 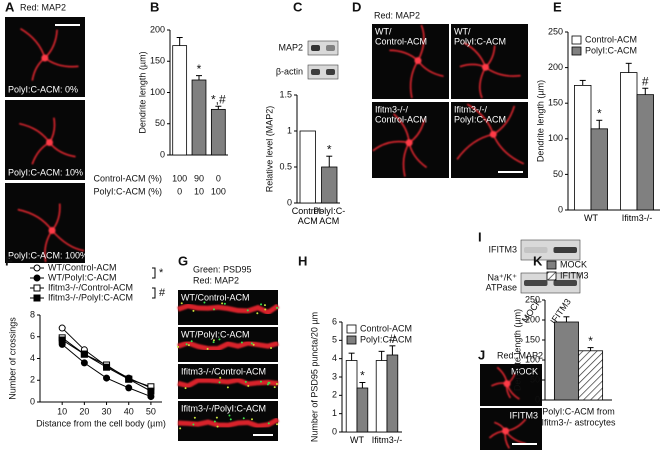 What do you see at coordinates (183, 260) in the screenshot?
I see `panel-letter: G` at bounding box center [183, 260].